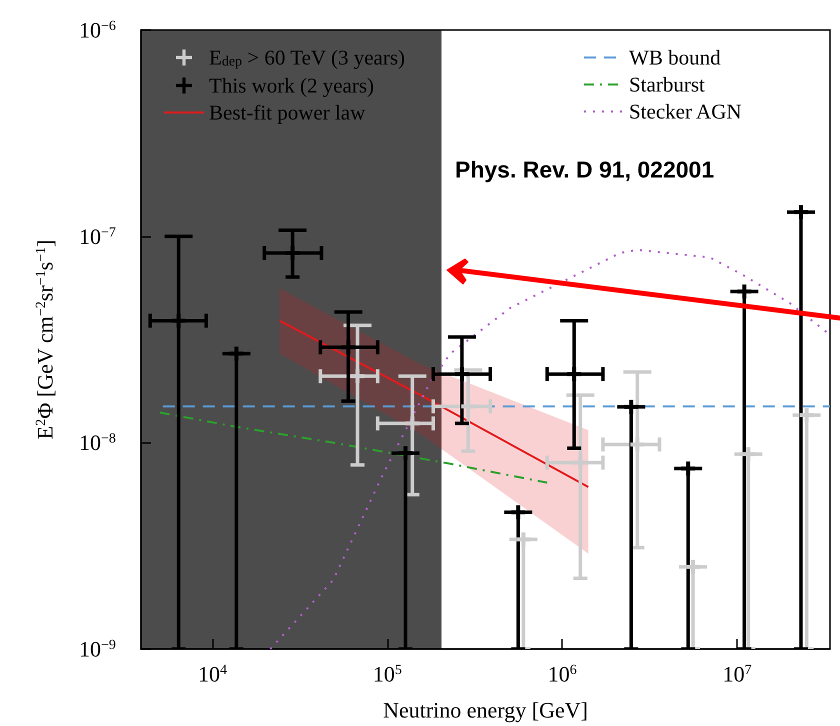 The width and height of the screenshot is (840, 726). What do you see at coordinates (291, 86) in the screenshot?
I see `legend-label: This work (2 years)` at bounding box center [291, 86].